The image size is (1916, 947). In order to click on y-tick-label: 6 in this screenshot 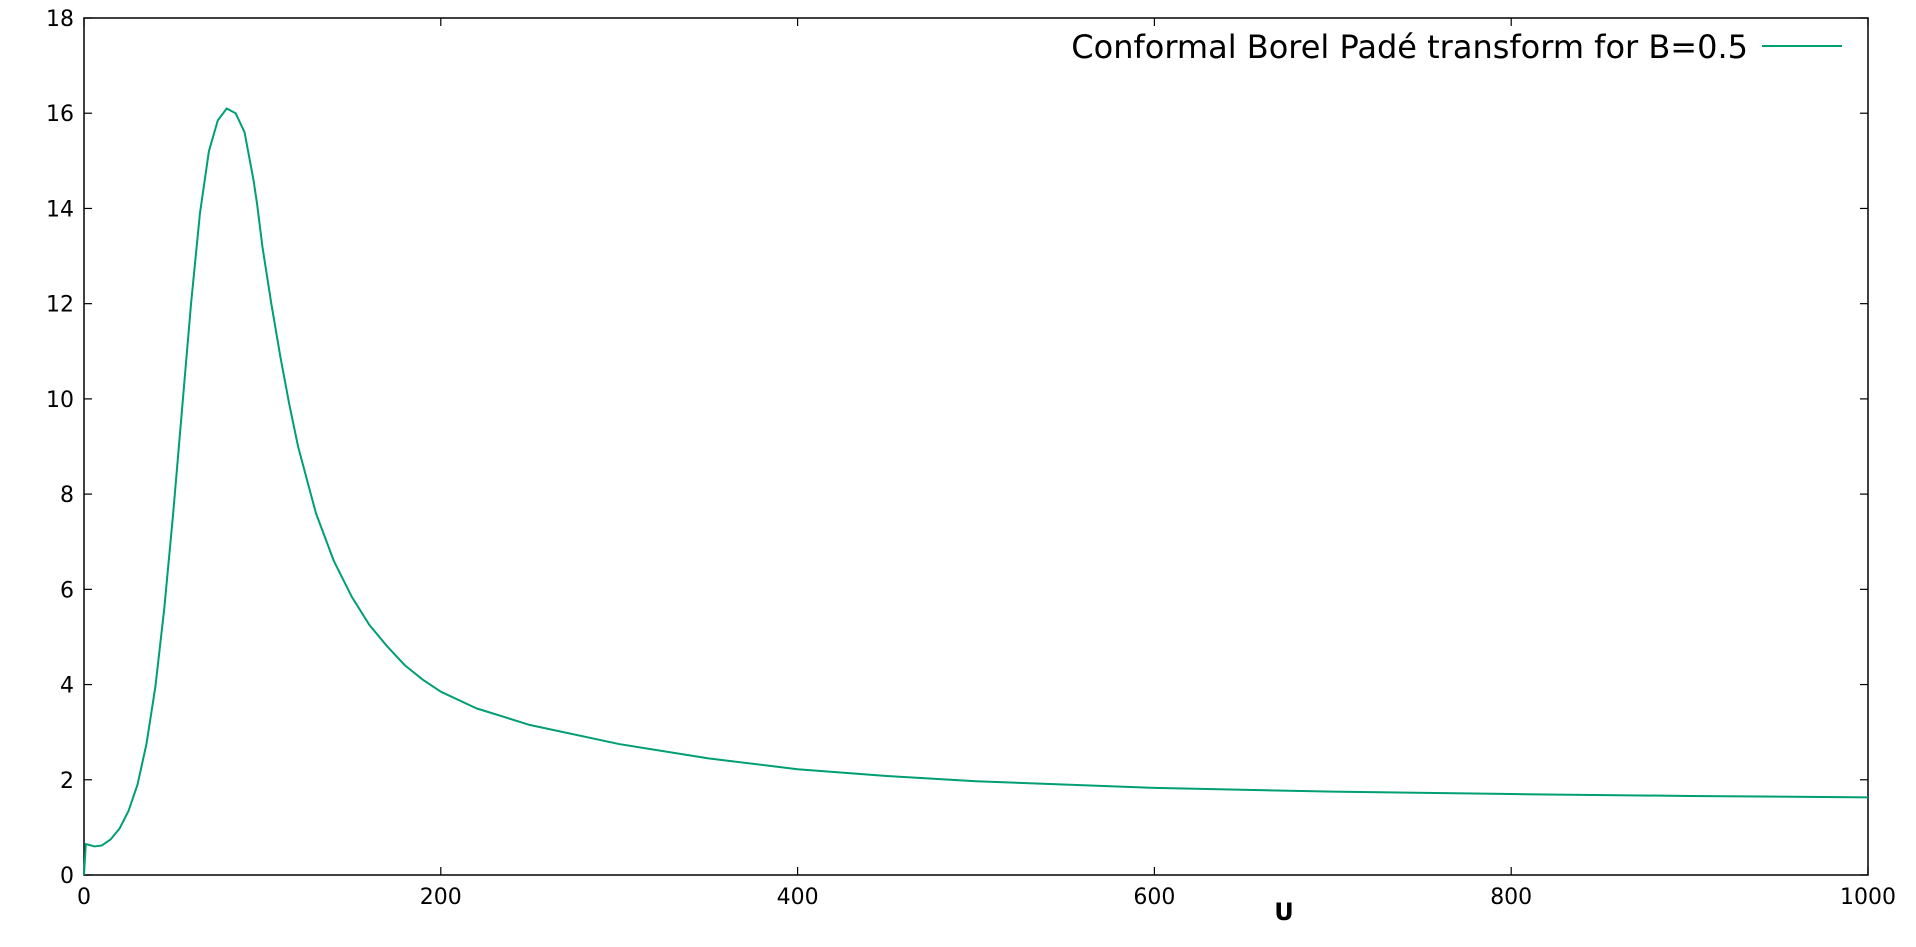, I will do `click(67, 590)`.